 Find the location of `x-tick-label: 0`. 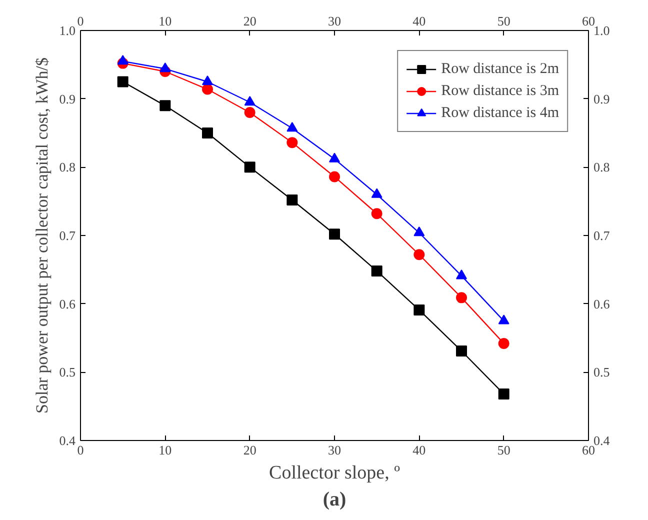

x-tick-label: 0 is located at coordinates (80, 21).